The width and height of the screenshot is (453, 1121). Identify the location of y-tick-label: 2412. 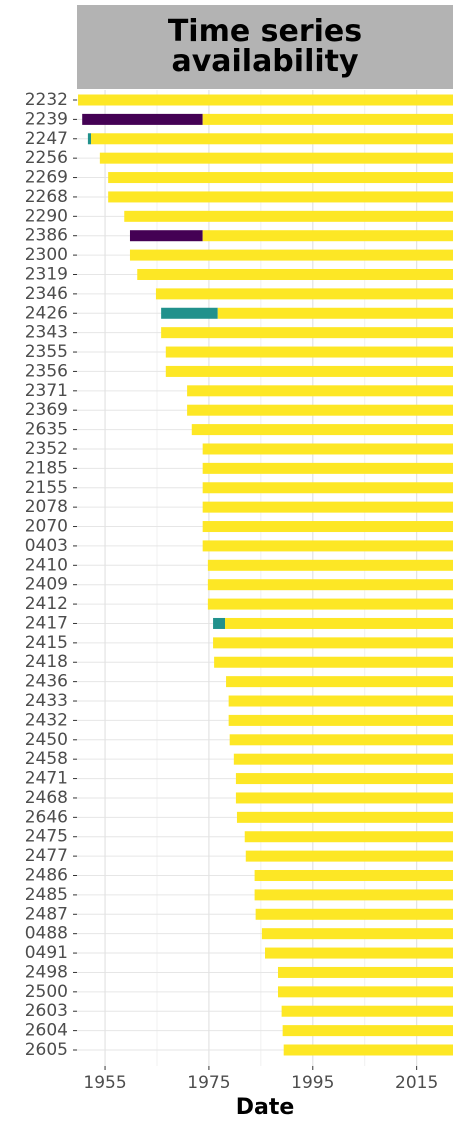
(46, 604).